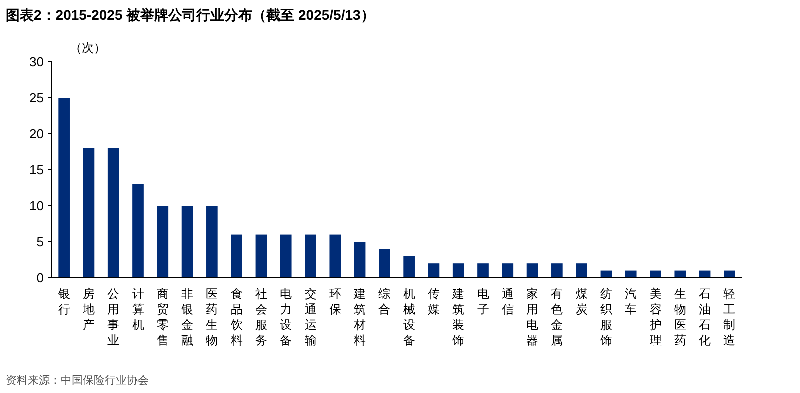  I want to click on text: 资料来源：中国保险行业协会, so click(77, 380).